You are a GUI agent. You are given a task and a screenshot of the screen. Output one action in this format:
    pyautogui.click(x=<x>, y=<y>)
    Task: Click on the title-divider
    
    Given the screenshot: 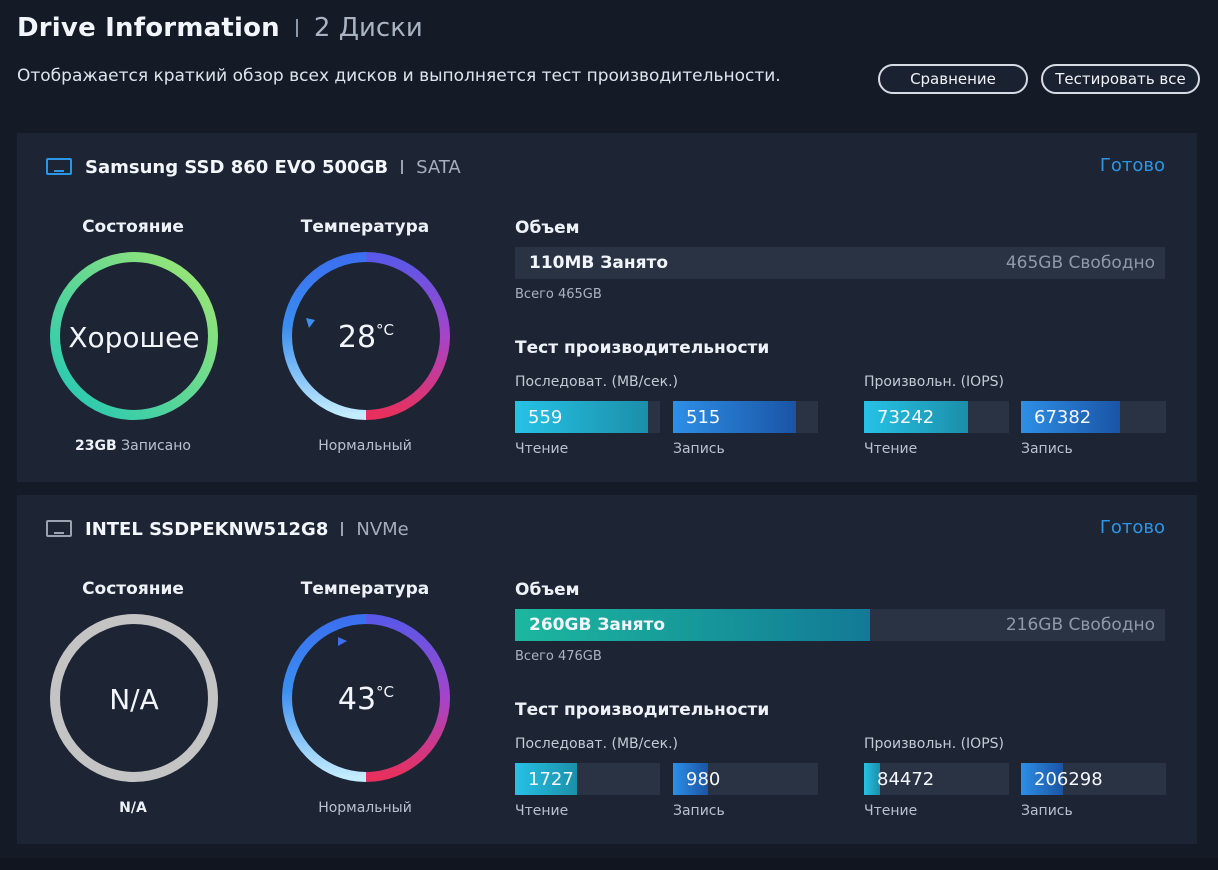 What is the action you would take?
    pyautogui.click(x=296, y=28)
    